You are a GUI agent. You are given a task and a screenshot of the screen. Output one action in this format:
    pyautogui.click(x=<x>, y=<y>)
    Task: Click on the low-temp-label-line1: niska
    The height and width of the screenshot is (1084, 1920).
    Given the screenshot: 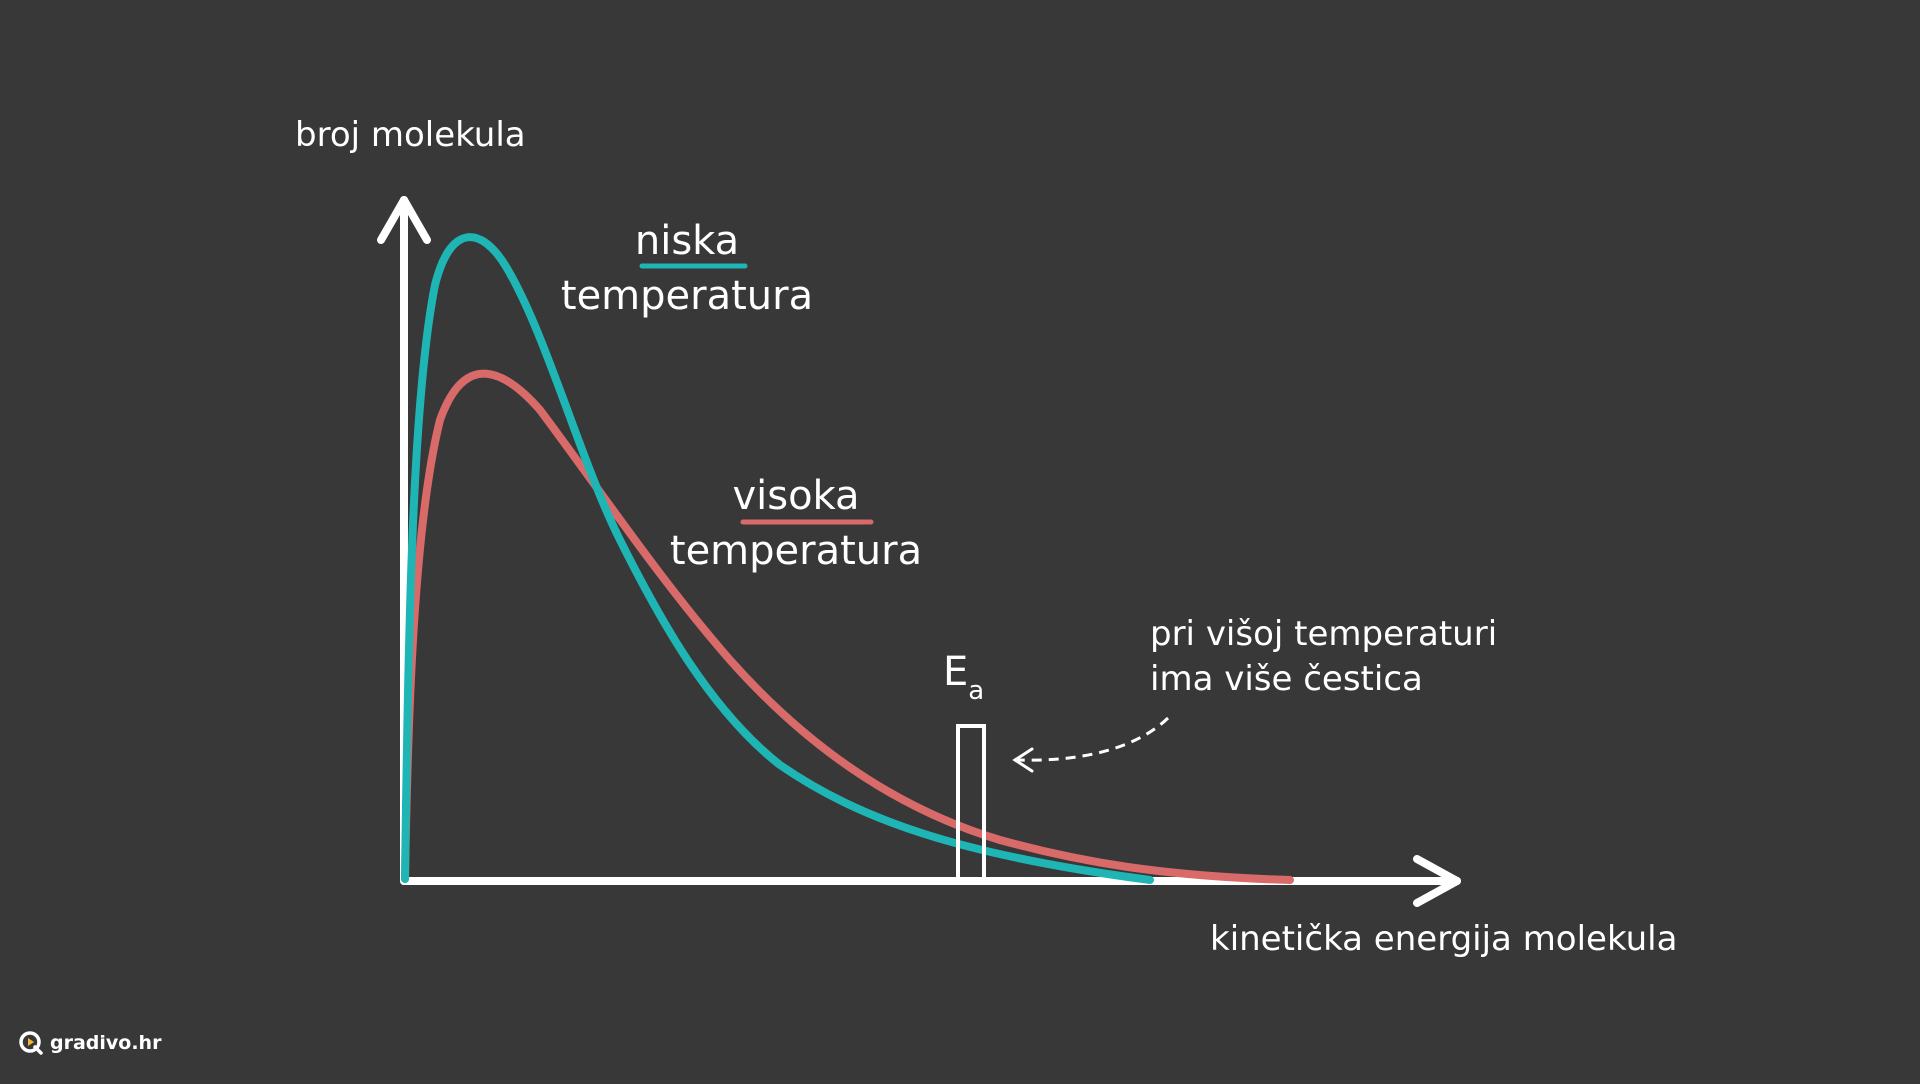 What is the action you would take?
    pyautogui.click(x=687, y=241)
    